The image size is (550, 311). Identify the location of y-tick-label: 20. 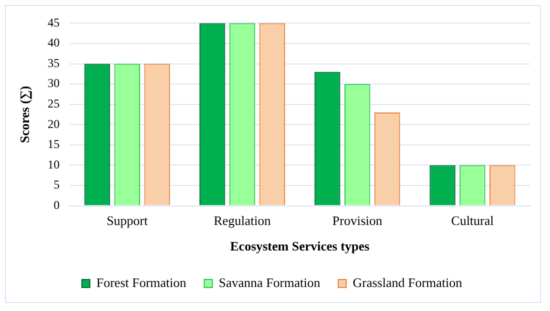
(54, 123).